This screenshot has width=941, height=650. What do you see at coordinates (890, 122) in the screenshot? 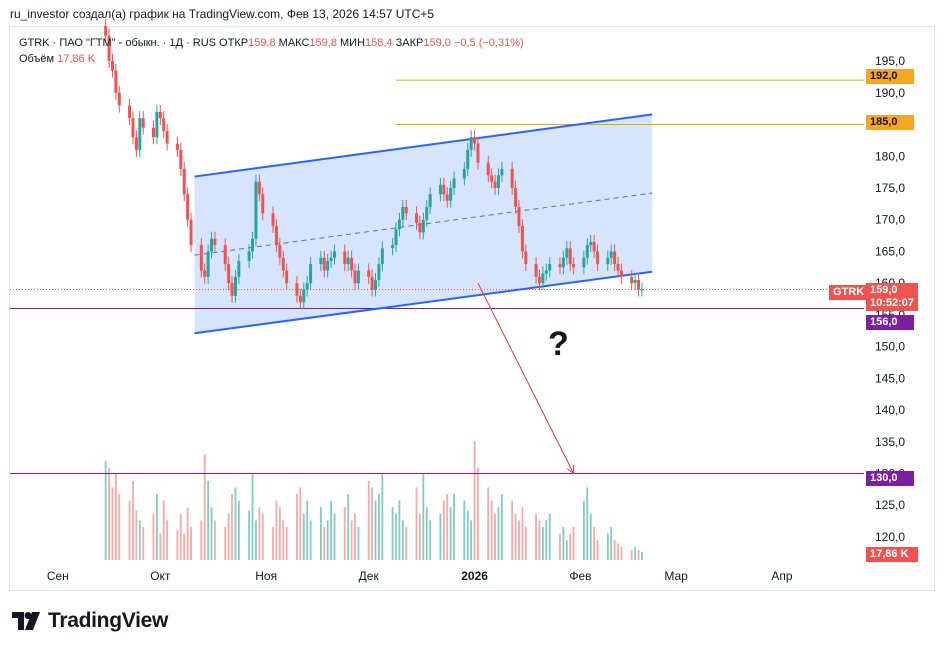
I see `level-185-tag: 185,0` at bounding box center [890, 122].